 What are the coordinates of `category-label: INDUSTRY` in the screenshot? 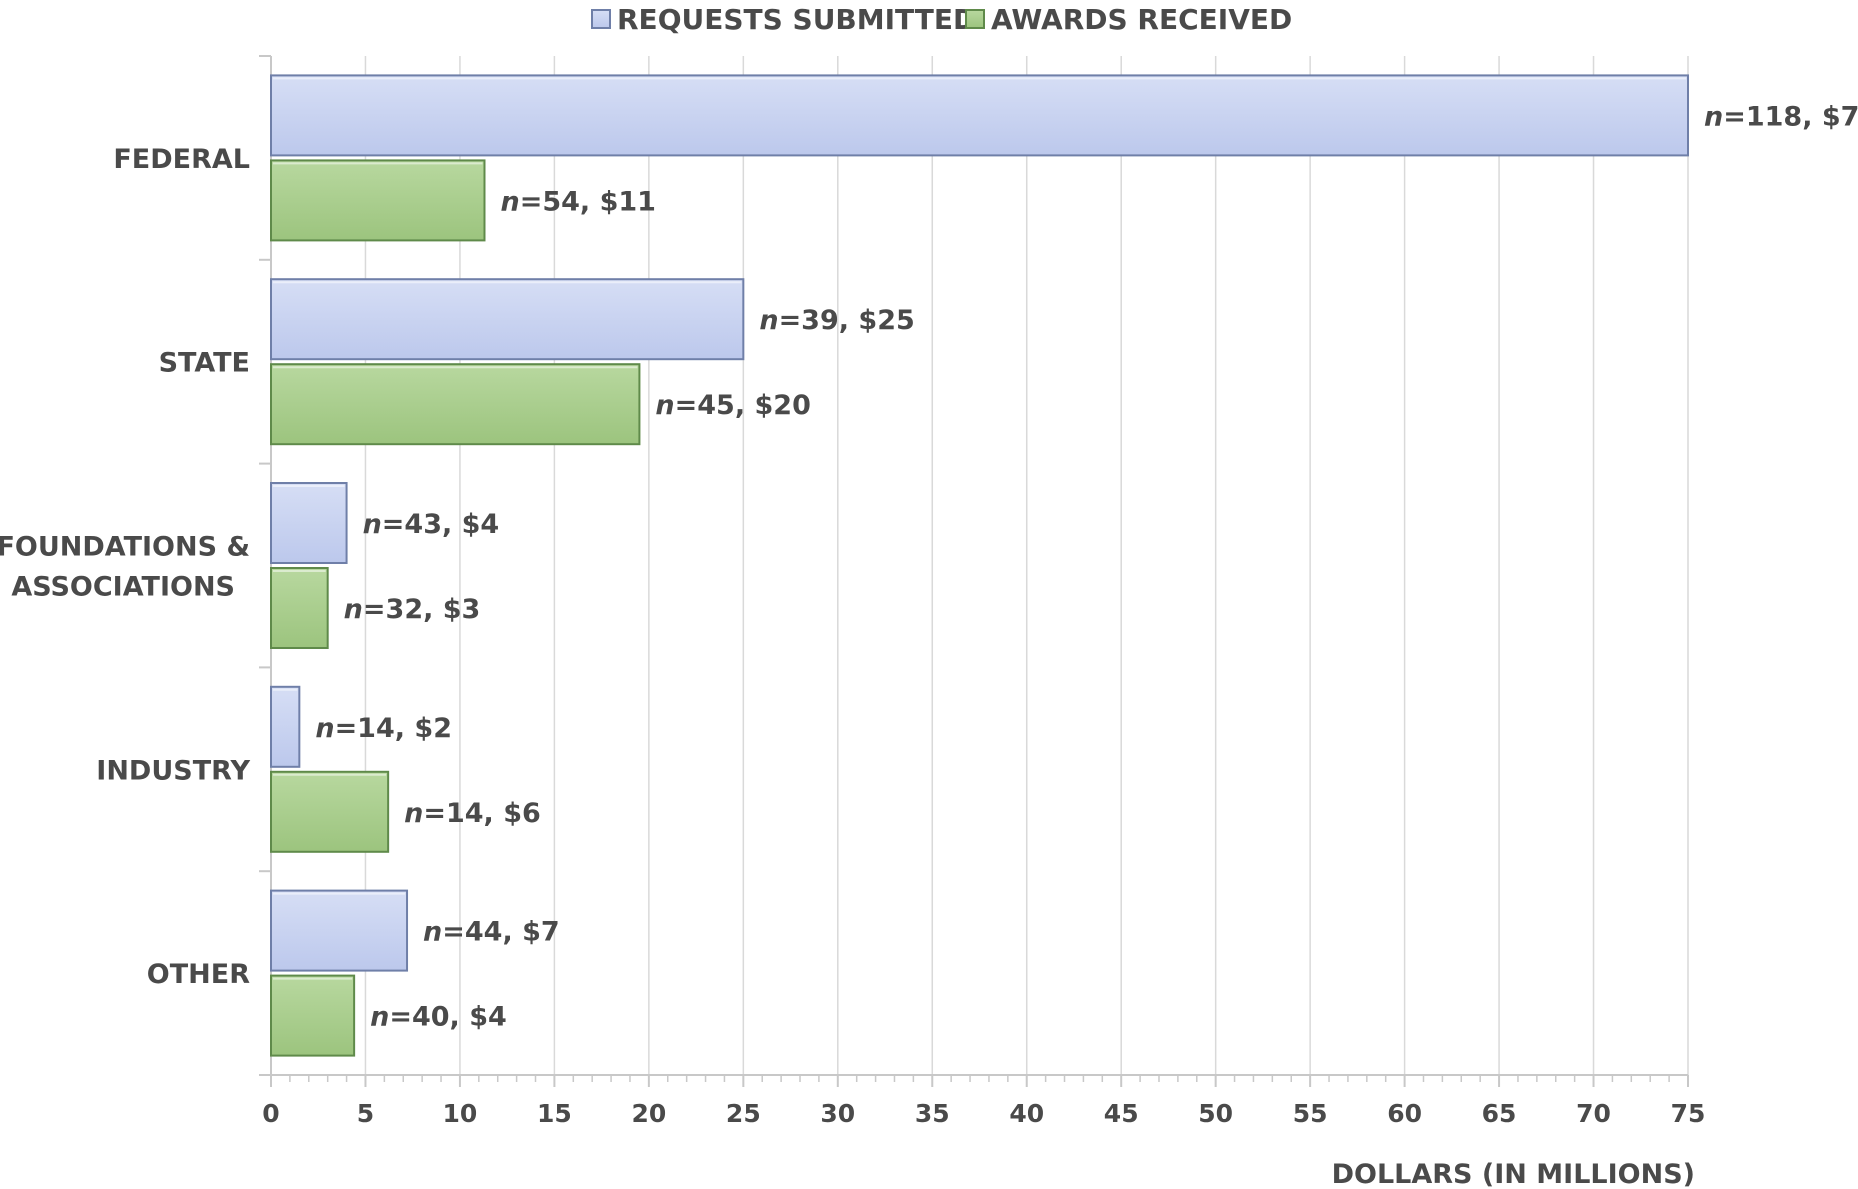 It's located at (173, 770).